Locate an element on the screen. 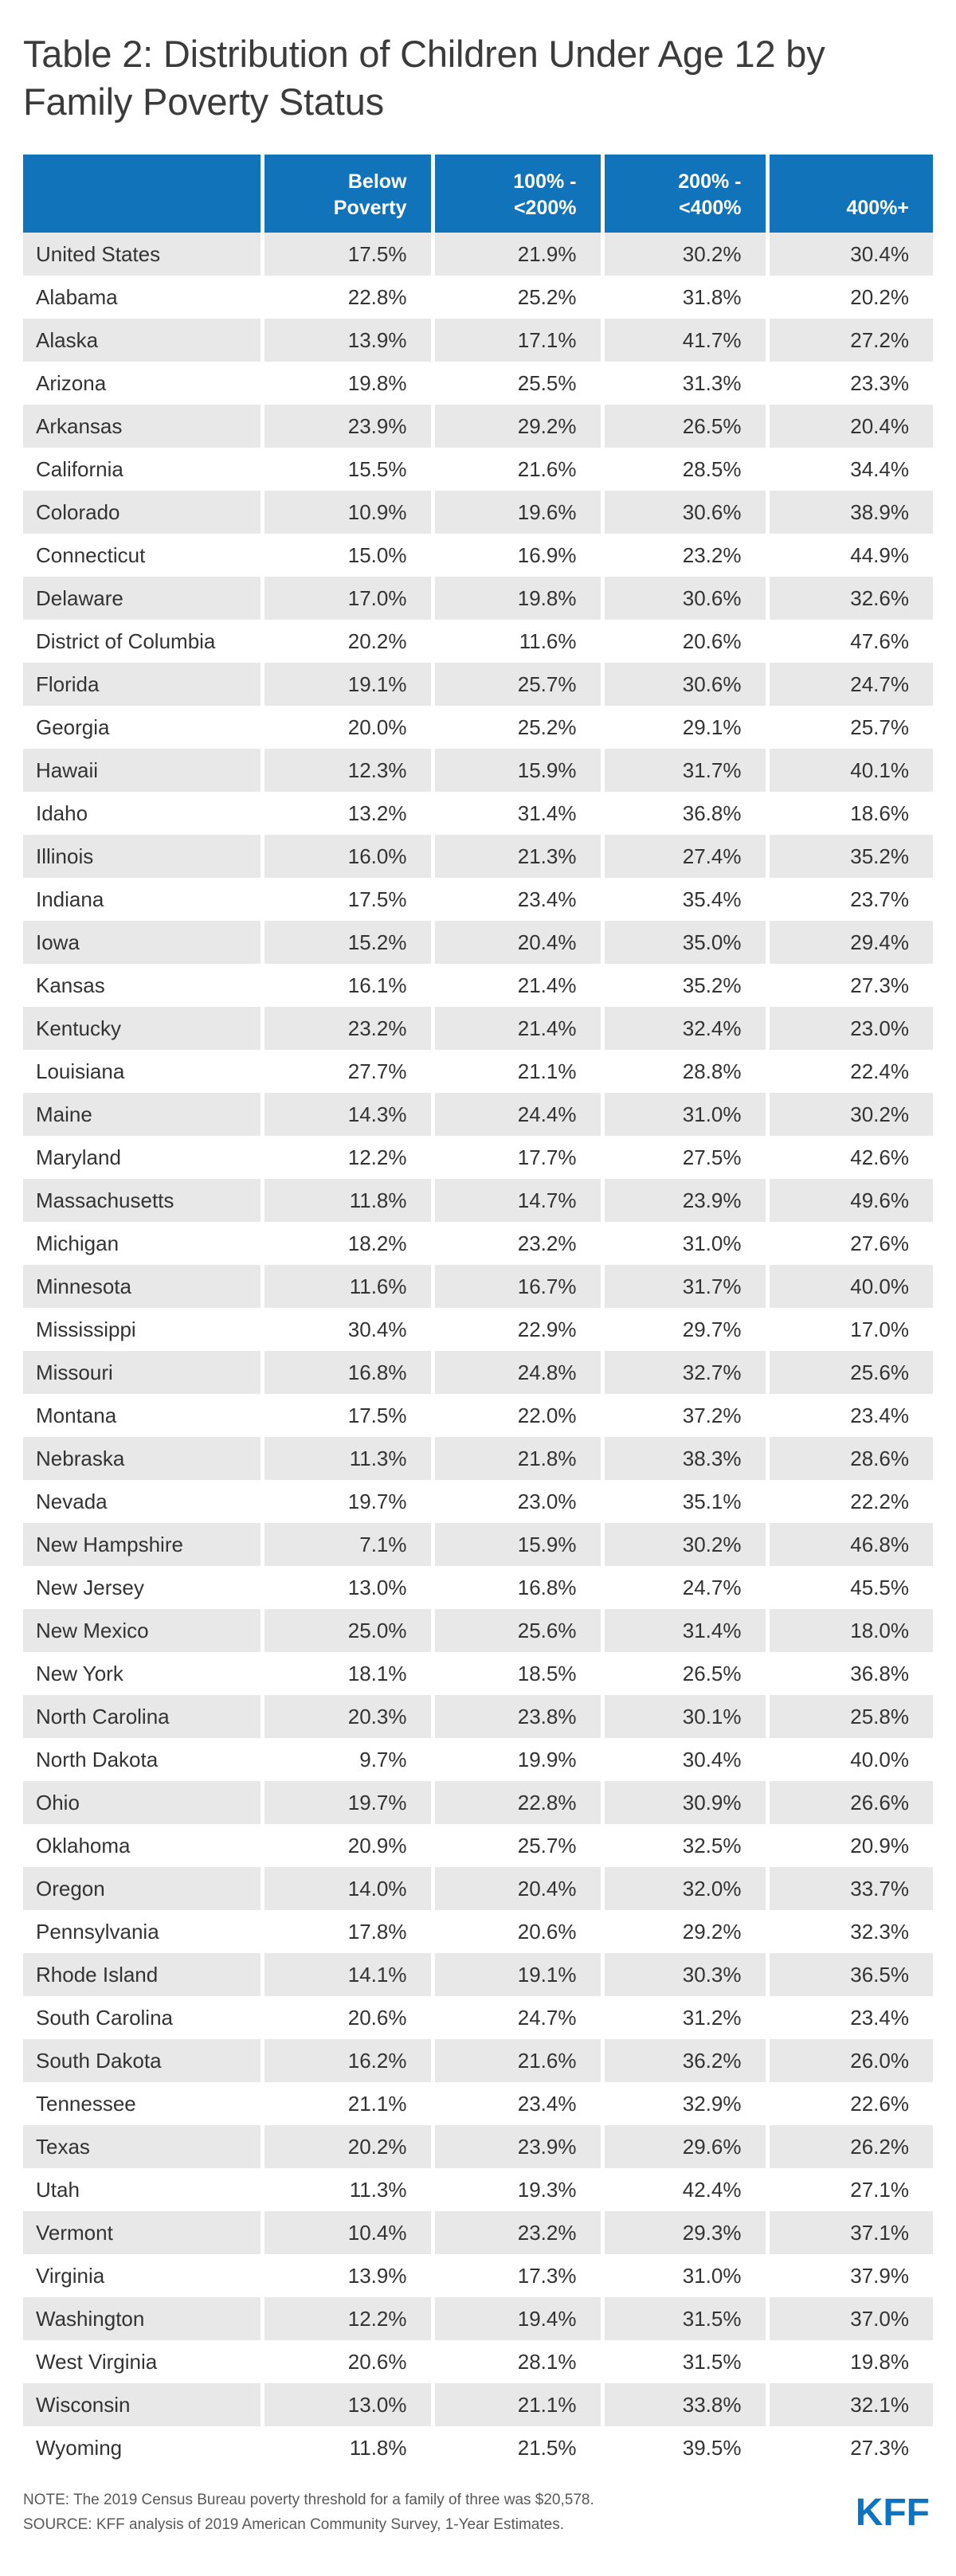  value-cell: 35.4% is located at coordinates (683, 900).